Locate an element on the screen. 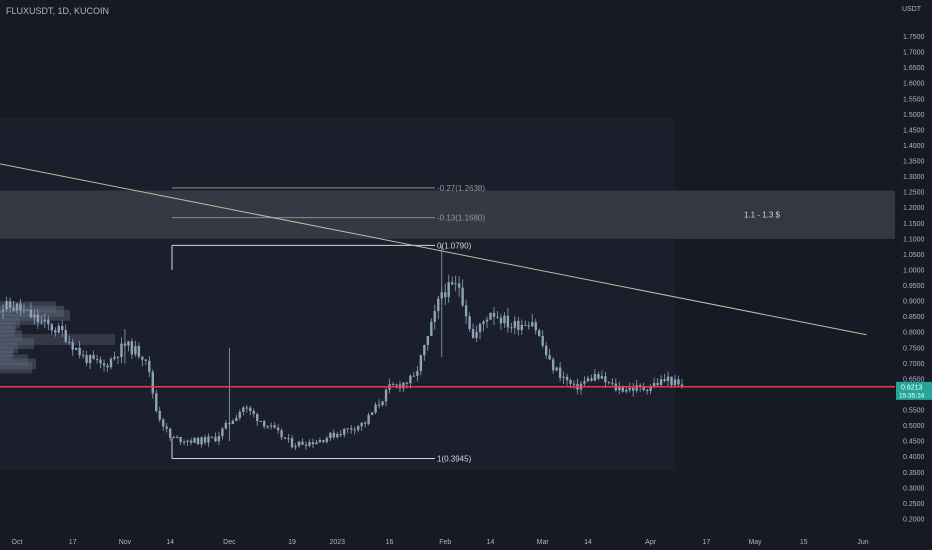 The height and width of the screenshot is (550, 932). y-tick-label: 1.2000 is located at coordinates (914, 208).